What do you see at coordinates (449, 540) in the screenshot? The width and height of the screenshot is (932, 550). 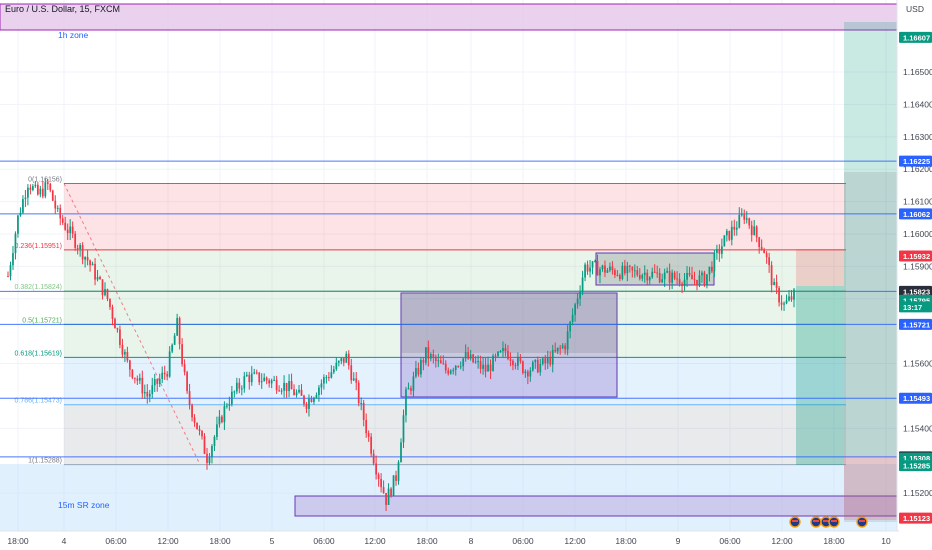 I see `time-axis-bg` at bounding box center [449, 540].